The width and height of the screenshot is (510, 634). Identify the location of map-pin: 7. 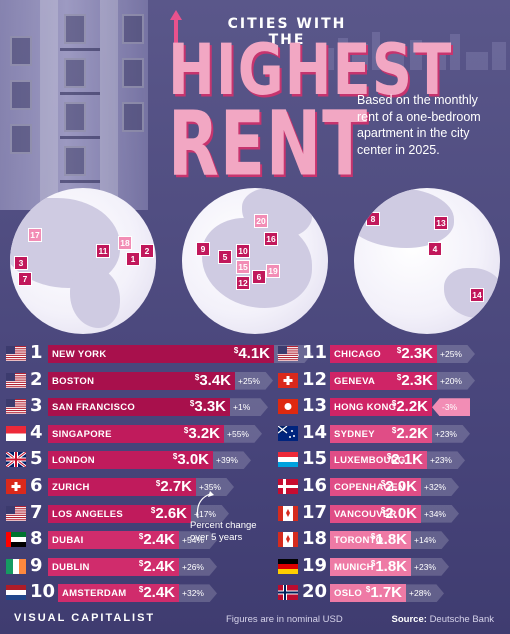
(25, 279).